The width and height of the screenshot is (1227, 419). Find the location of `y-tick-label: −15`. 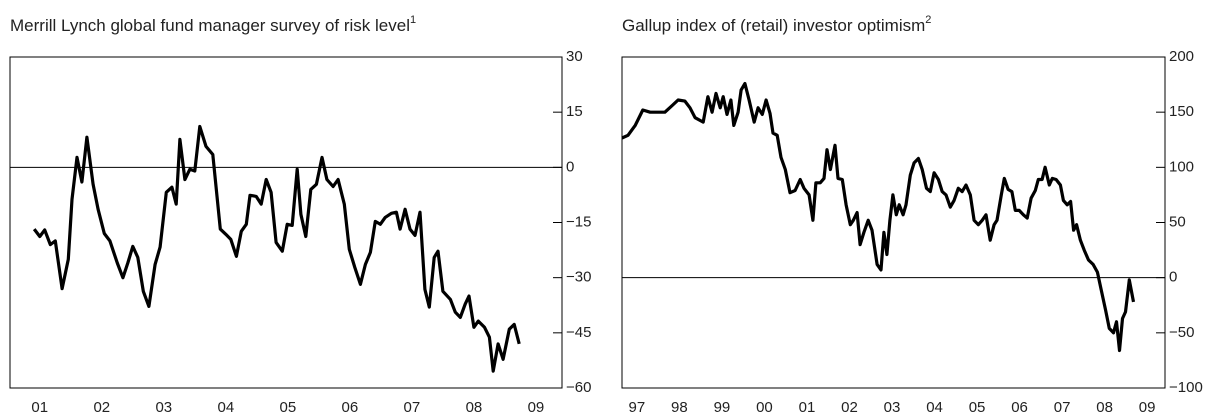

y-tick-label: −15 is located at coordinates (578, 221).